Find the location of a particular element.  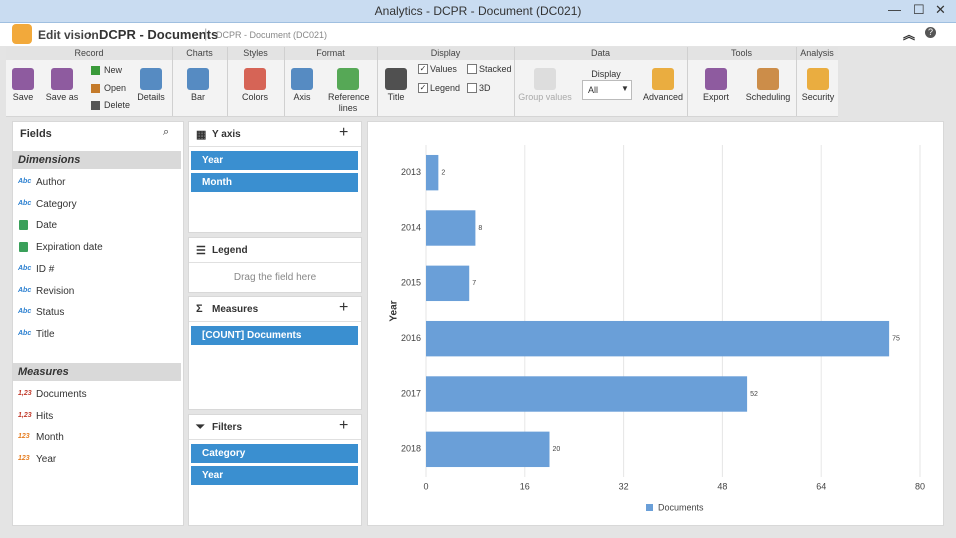

button-label: Save is located at coordinates (23, 97).